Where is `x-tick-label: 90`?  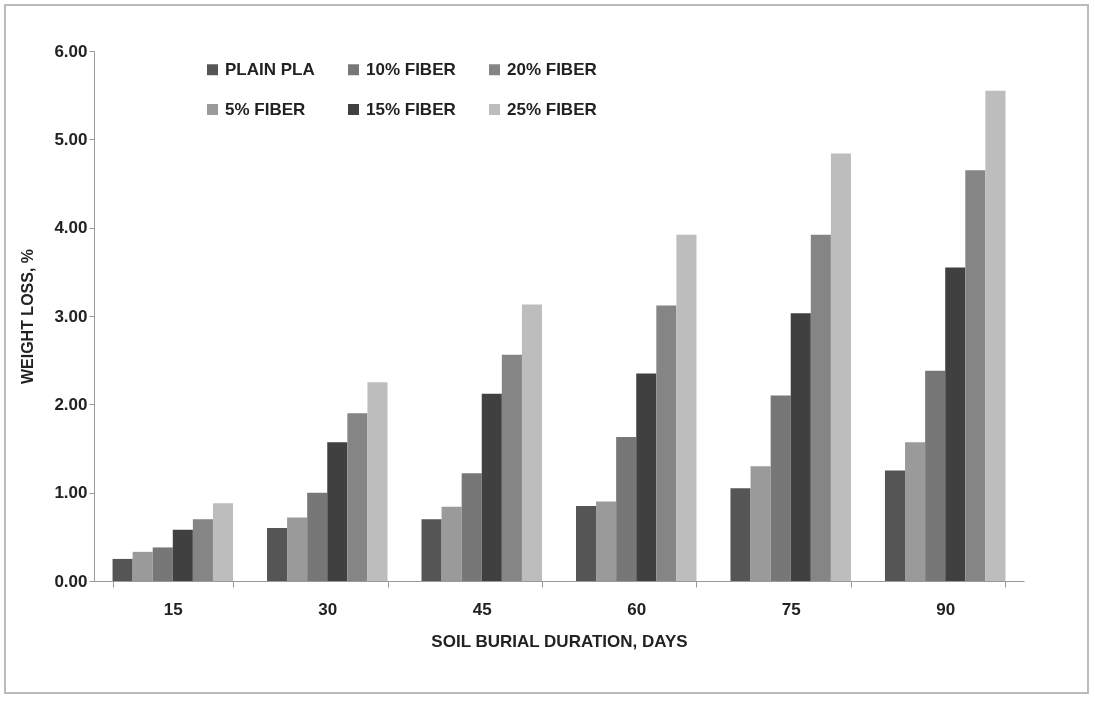 x-tick-label: 90 is located at coordinates (946, 609).